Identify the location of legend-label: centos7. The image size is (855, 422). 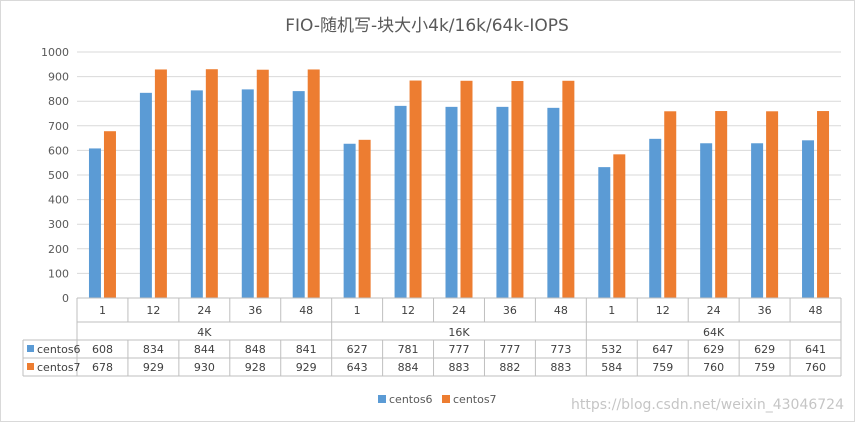
(475, 399).